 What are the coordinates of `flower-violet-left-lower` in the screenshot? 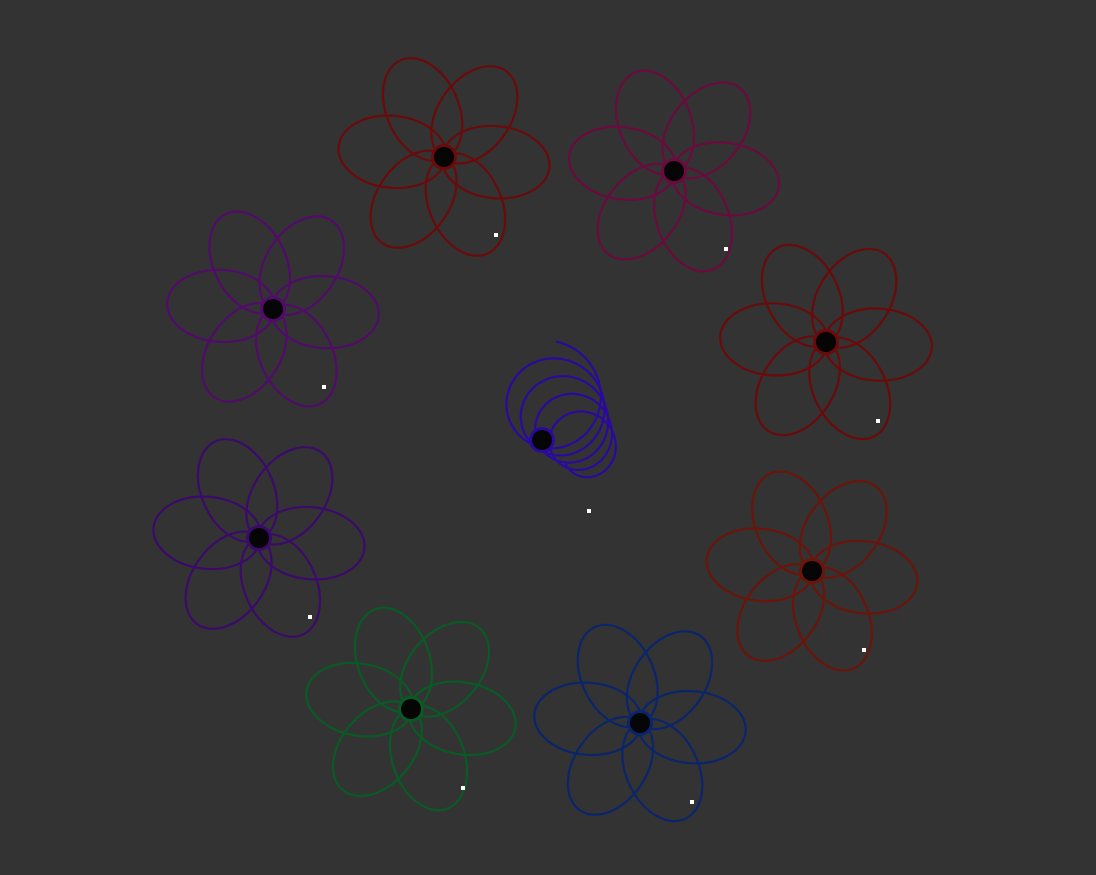 It's located at (259, 538).